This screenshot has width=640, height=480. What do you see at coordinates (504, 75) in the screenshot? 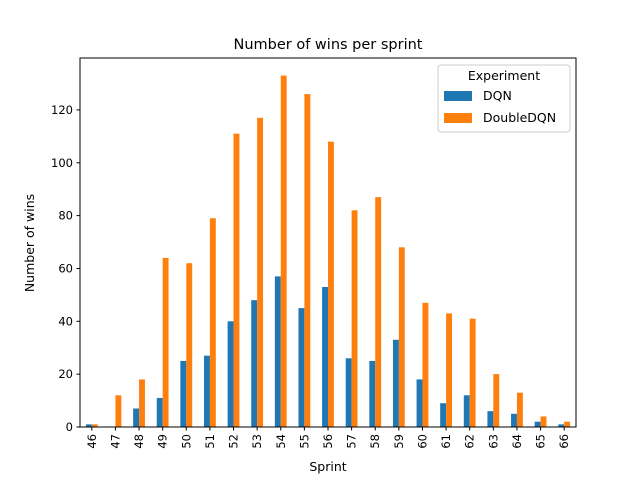
I see `legend-title: Experiment` at bounding box center [504, 75].